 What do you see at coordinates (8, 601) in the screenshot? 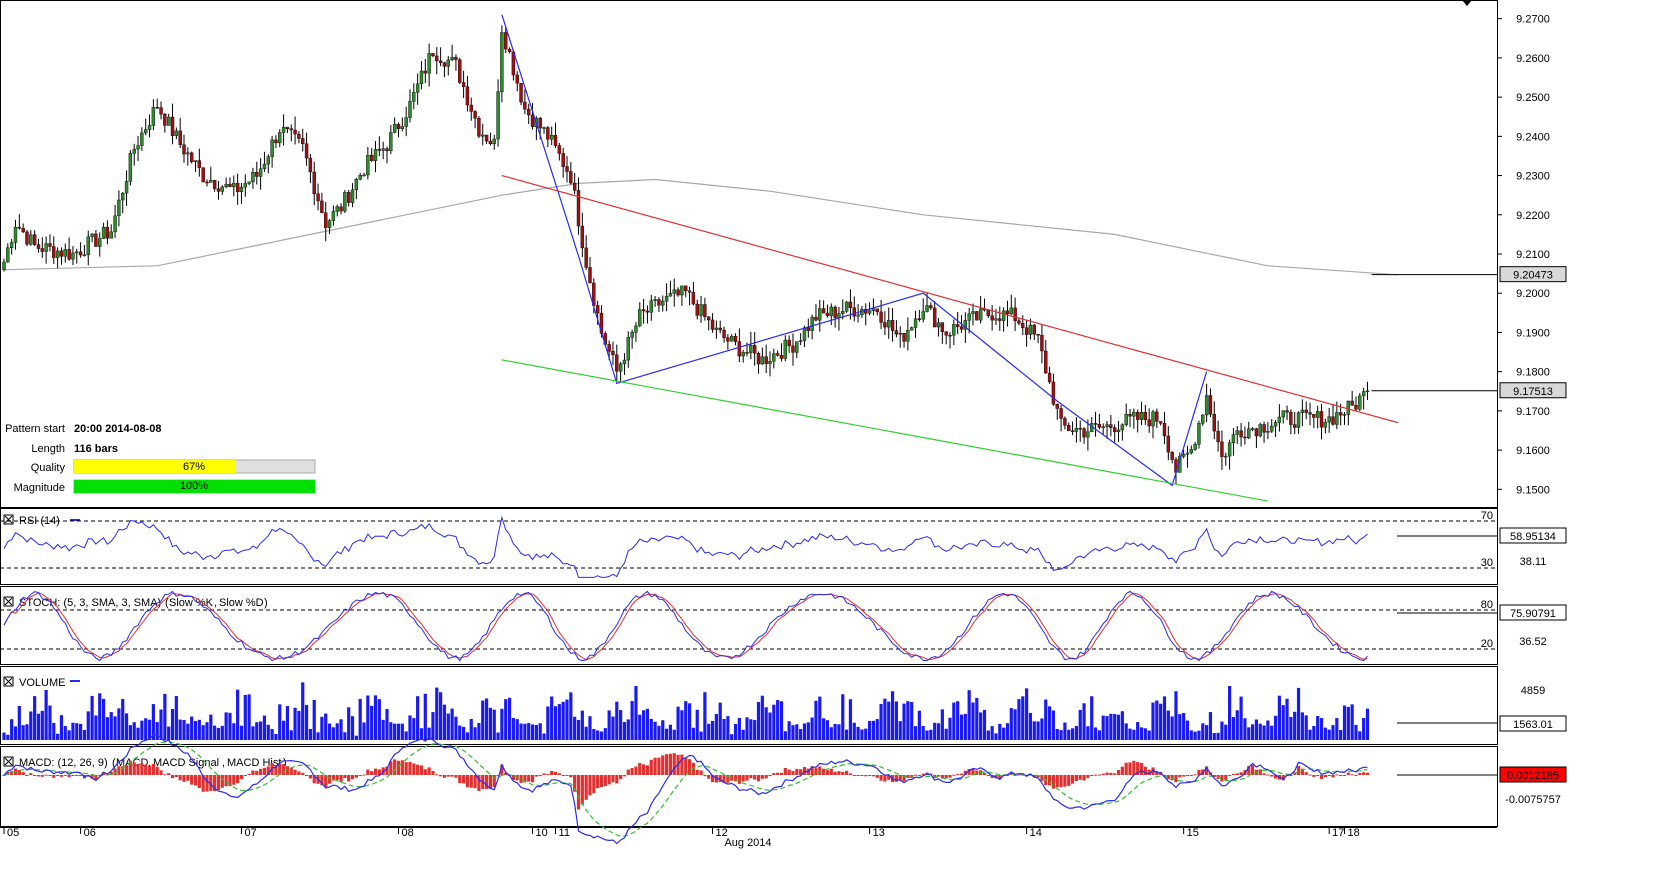
I see `stoch-close-cross-icon` at bounding box center [8, 601].